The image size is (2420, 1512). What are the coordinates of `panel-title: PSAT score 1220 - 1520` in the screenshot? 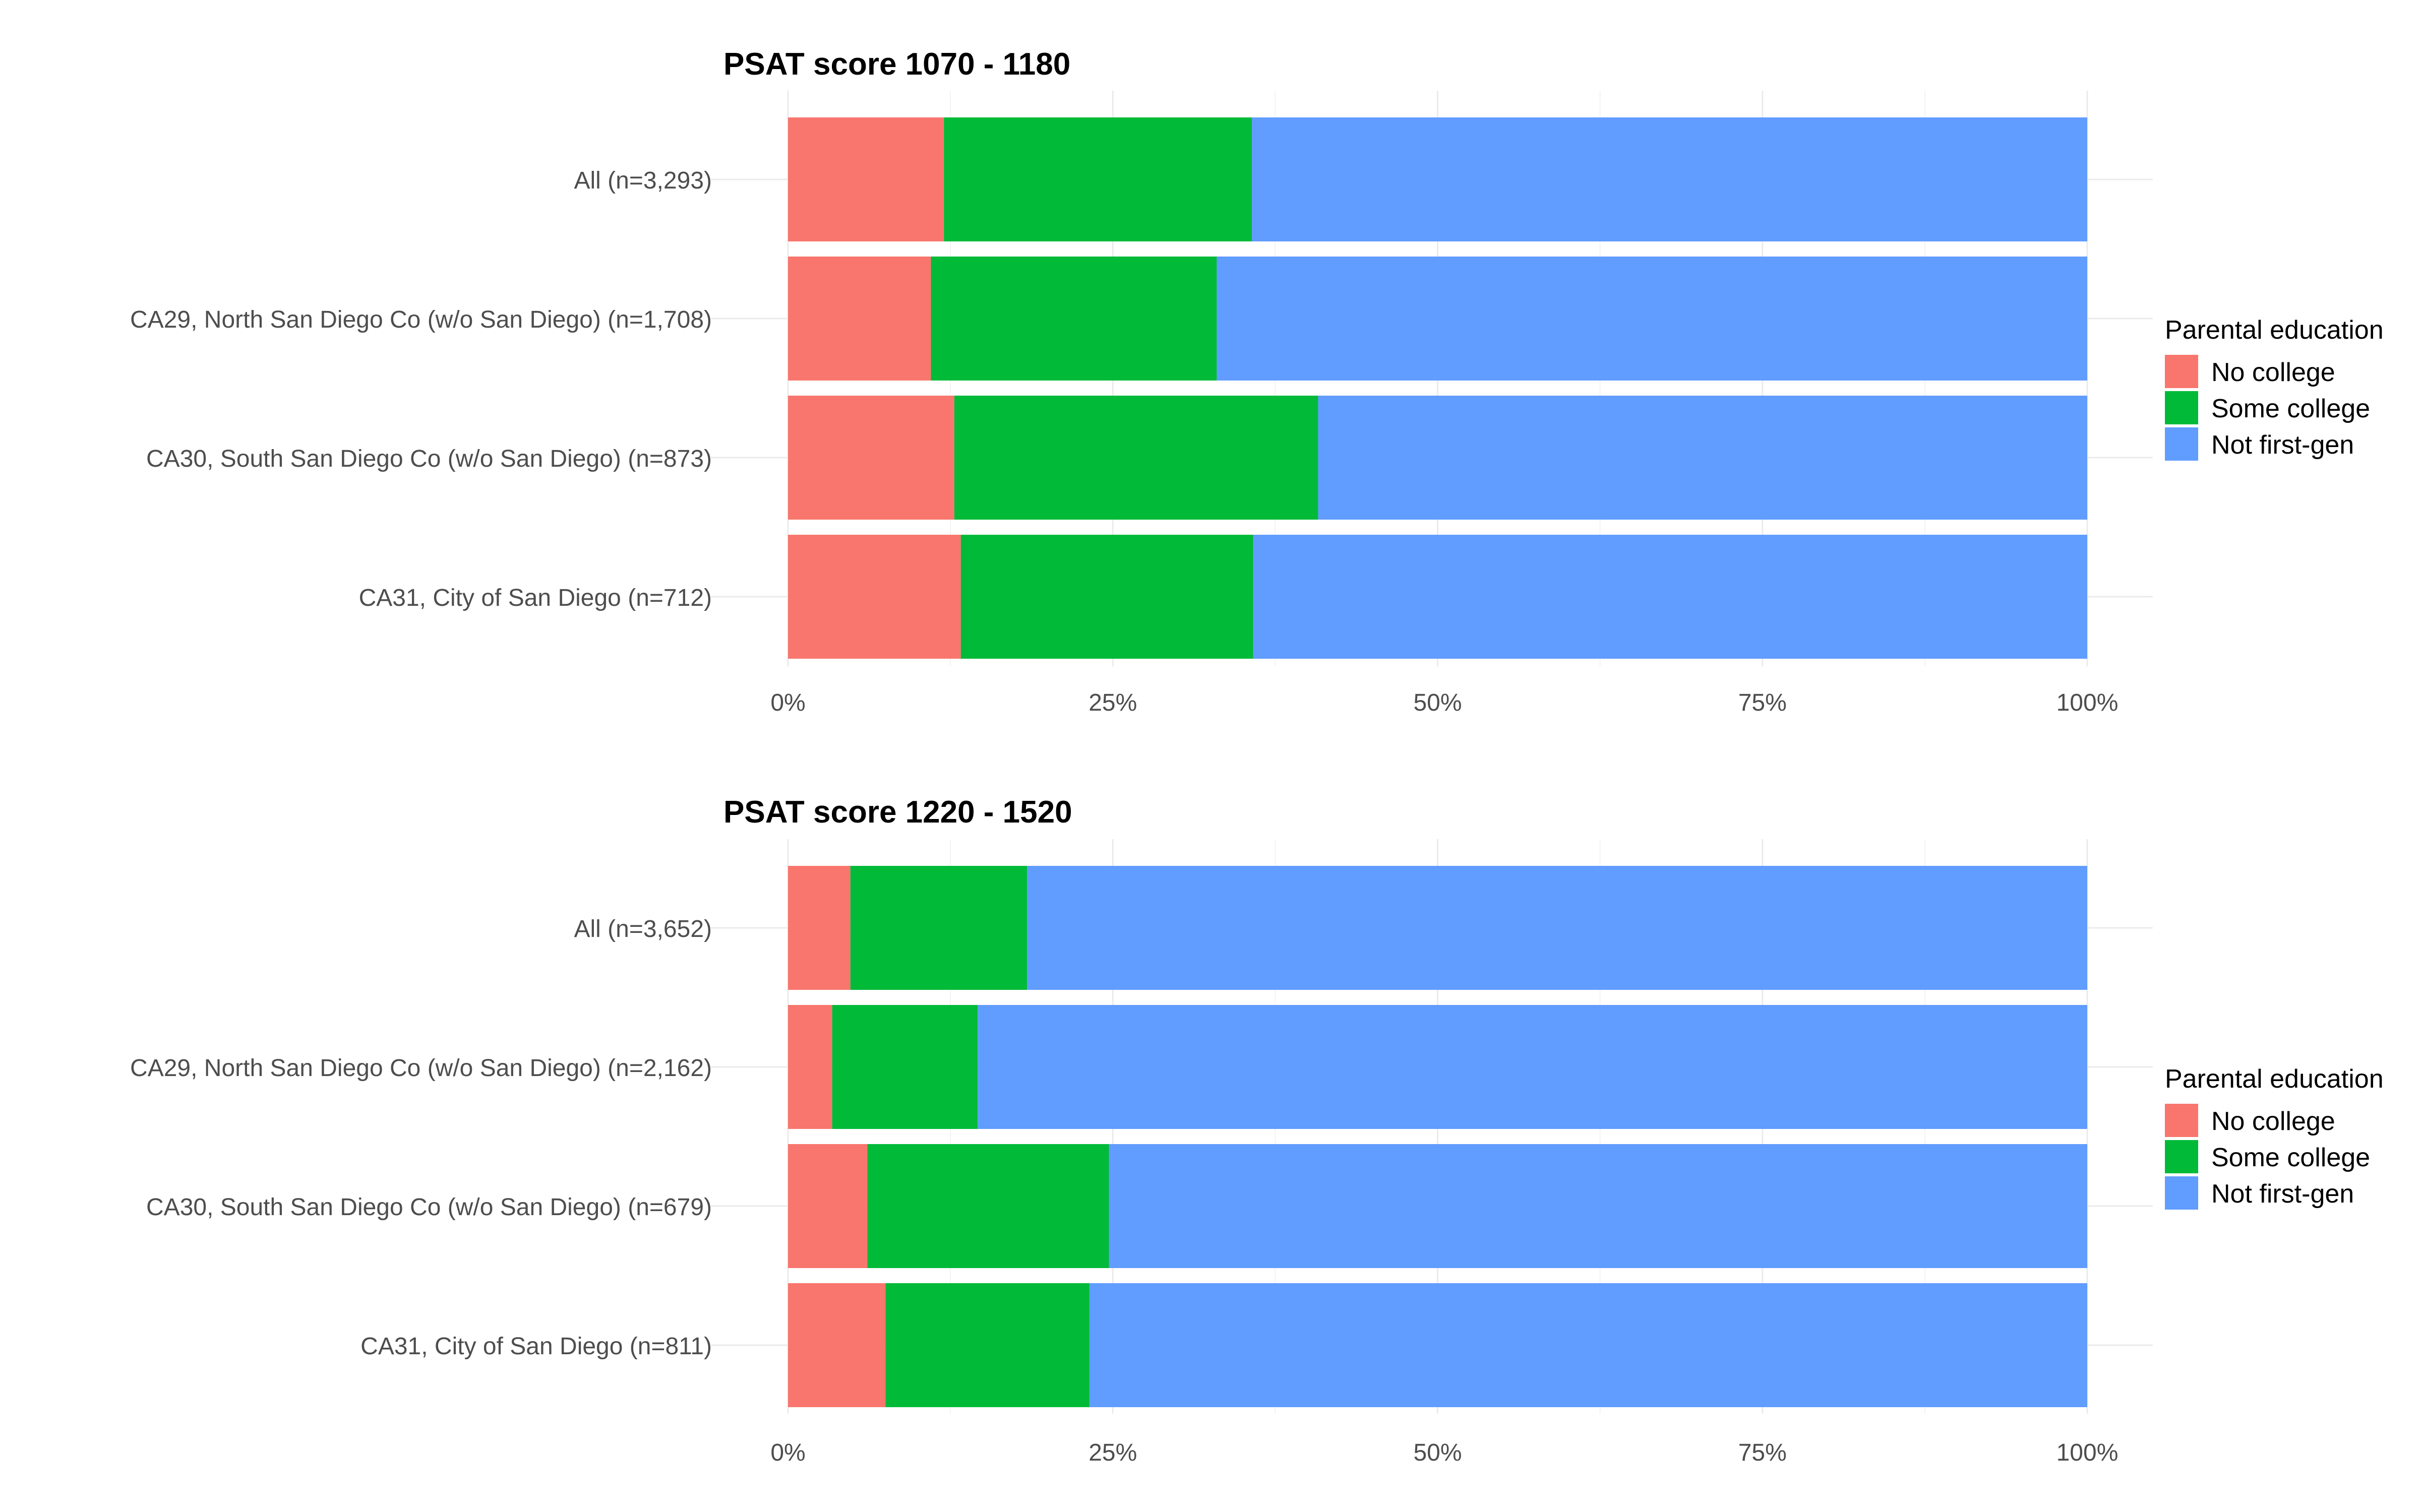 It's located at (897, 812).